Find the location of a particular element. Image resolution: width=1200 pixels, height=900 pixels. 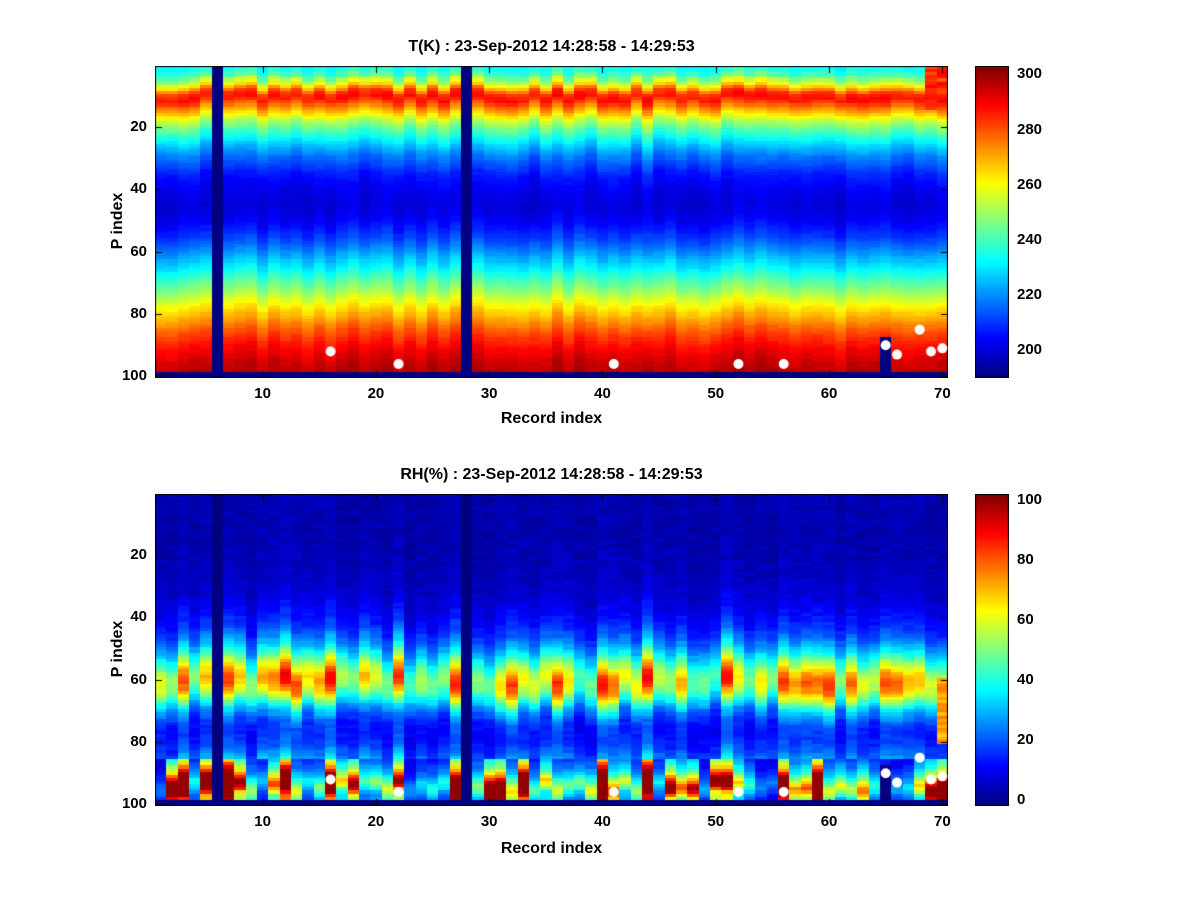

t-y-tick-label: 20 is located at coordinates (138, 126).